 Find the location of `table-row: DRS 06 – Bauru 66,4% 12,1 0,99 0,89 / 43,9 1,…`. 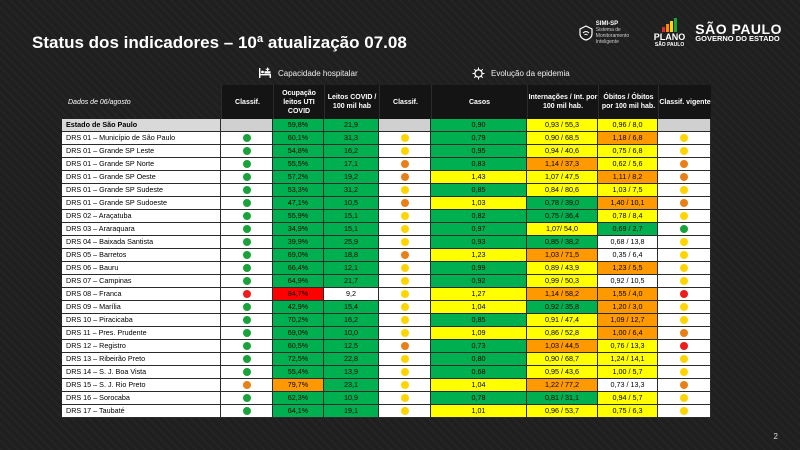

table-row: DRS 06 – Bauru 66,4% 12,1 0,99 0,89 / 43,9 1,… is located at coordinates (386, 268).